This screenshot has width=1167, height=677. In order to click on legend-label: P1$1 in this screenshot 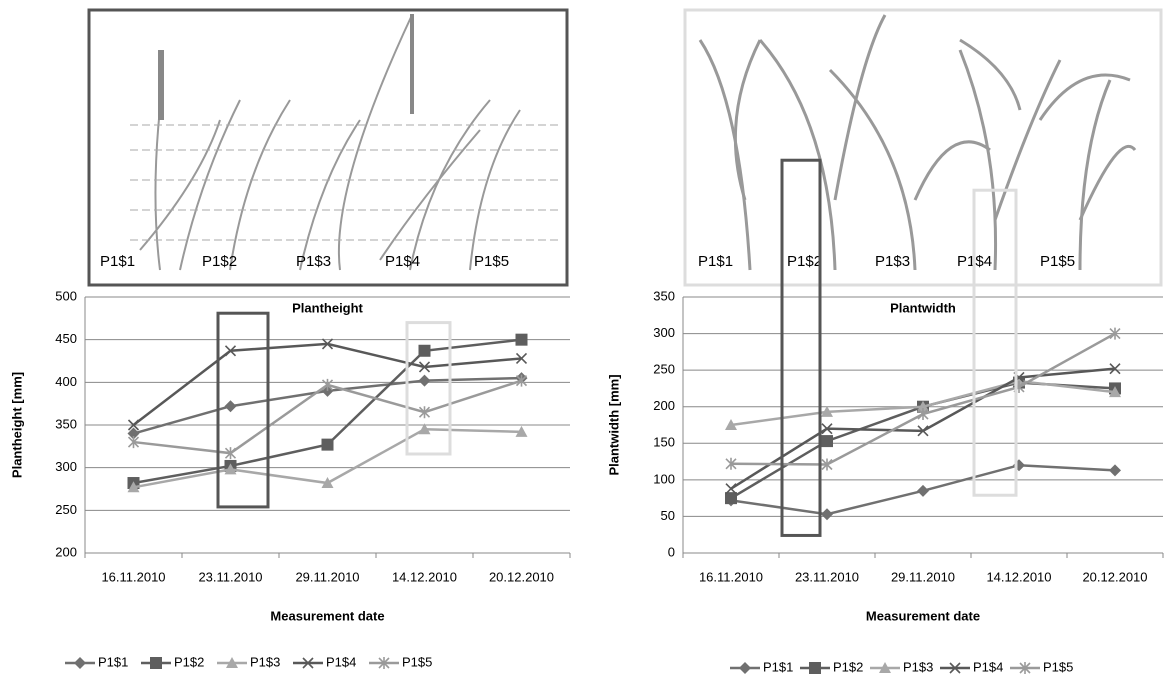, I will do `click(113, 661)`.